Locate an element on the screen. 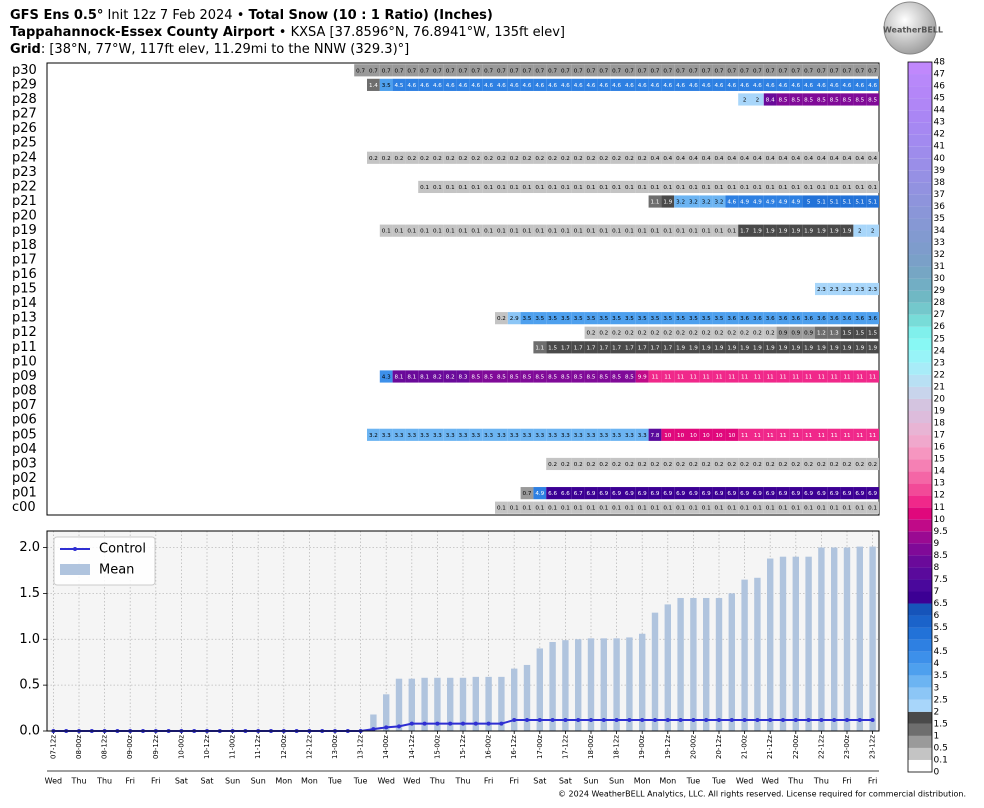 This screenshot has height=808, width=984. member-label: p13 is located at coordinates (24, 318).